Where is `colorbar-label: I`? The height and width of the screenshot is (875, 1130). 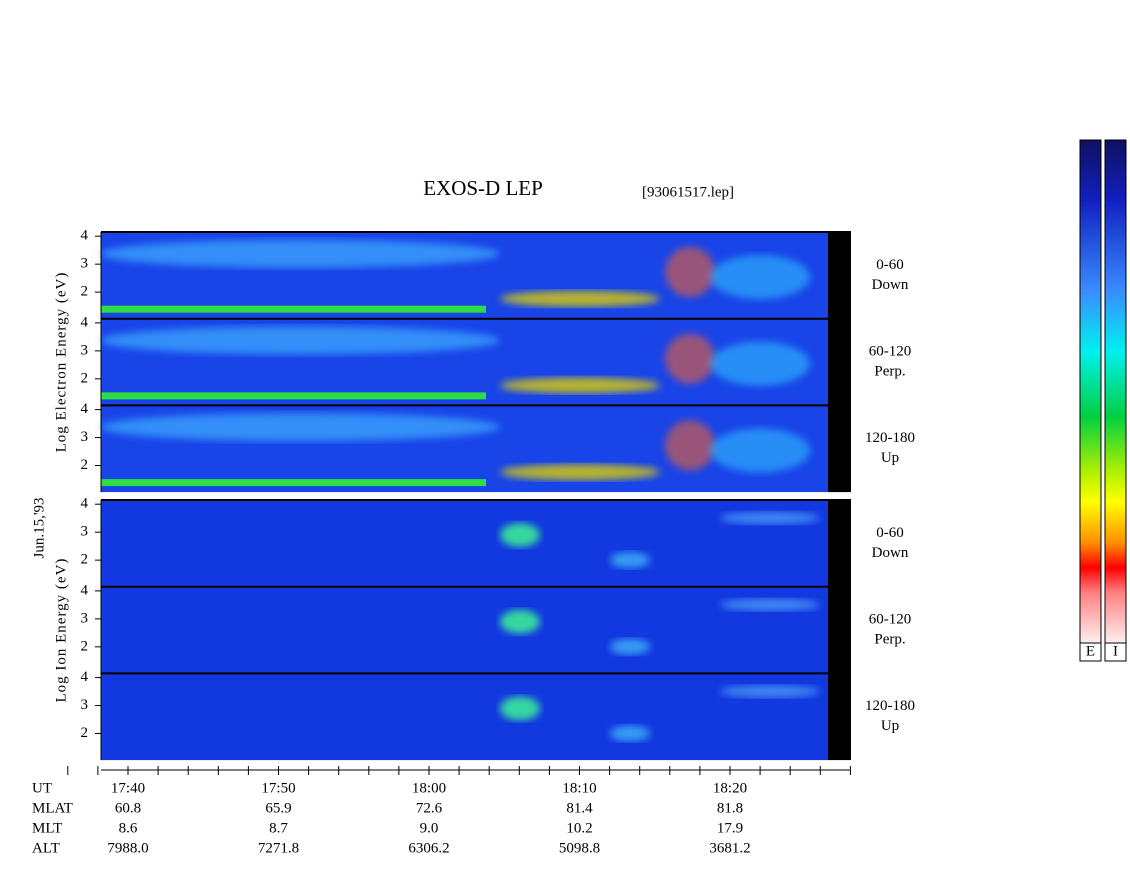 colorbar-label: I is located at coordinates (1115, 651).